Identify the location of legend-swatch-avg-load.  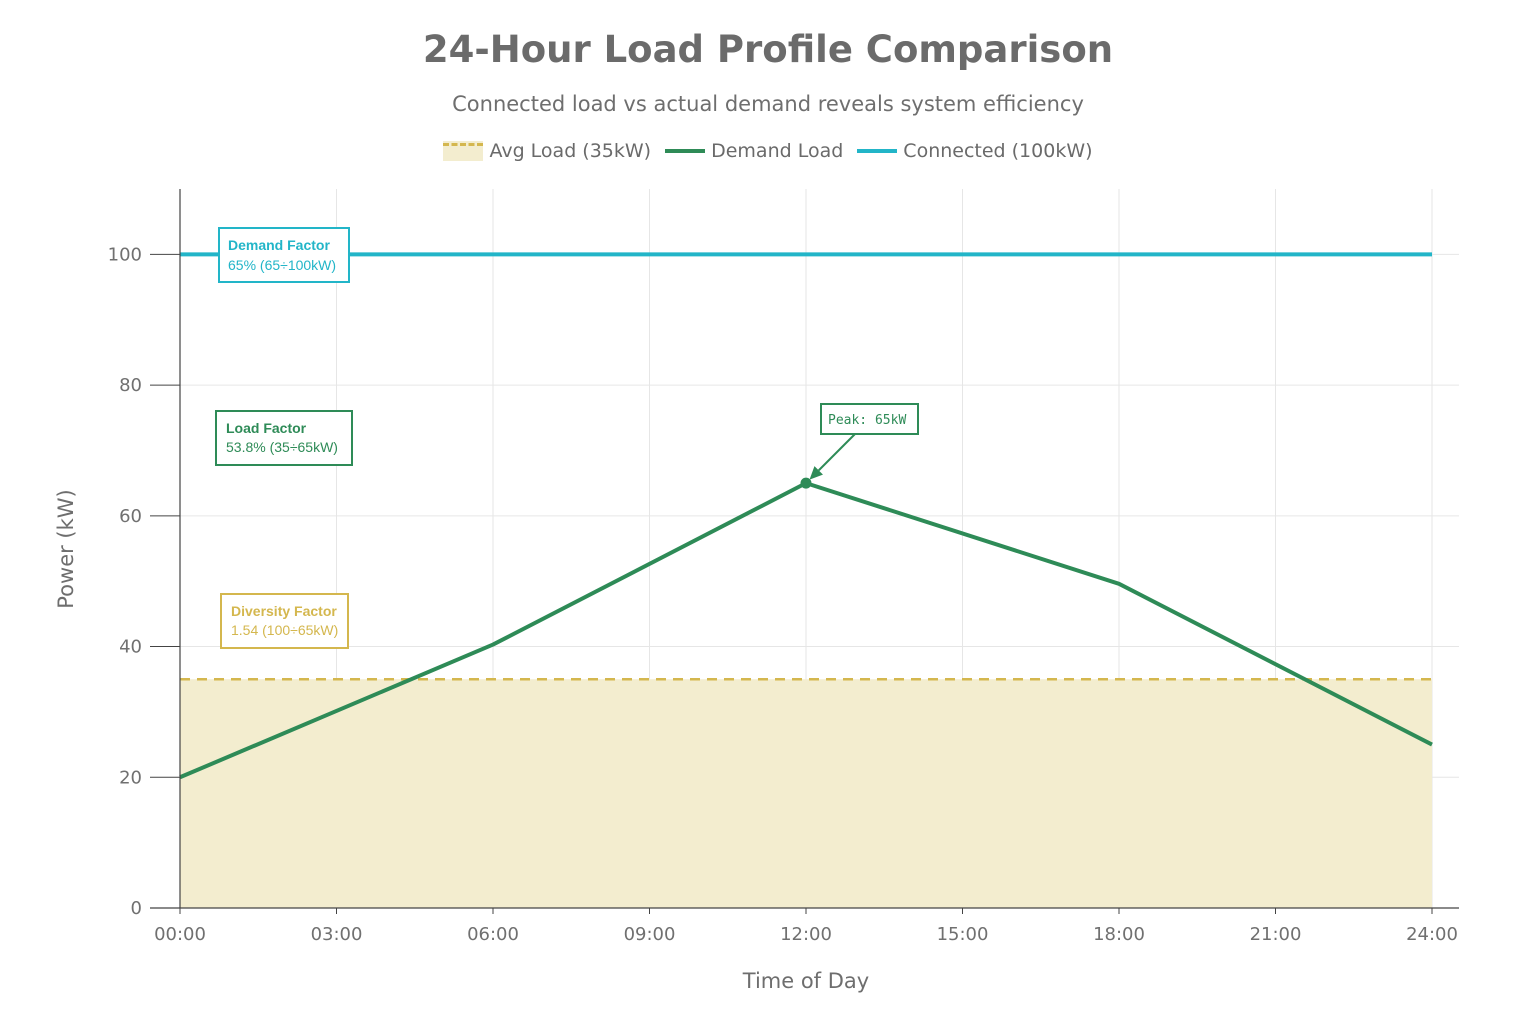
(463, 151).